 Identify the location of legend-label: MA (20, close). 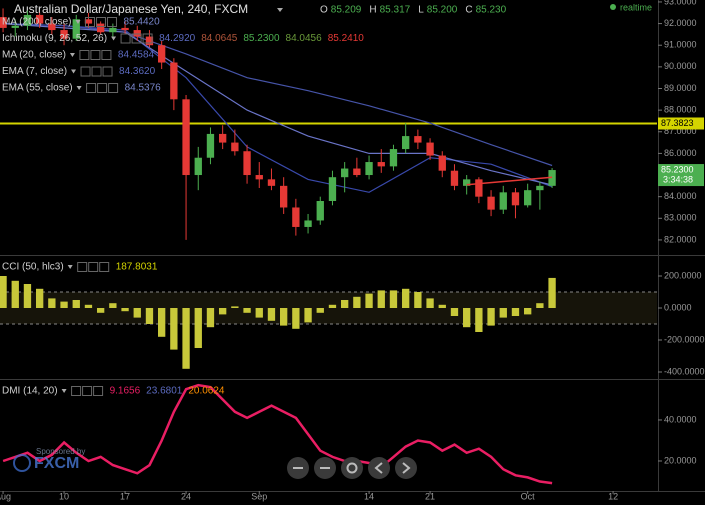
(34, 55).